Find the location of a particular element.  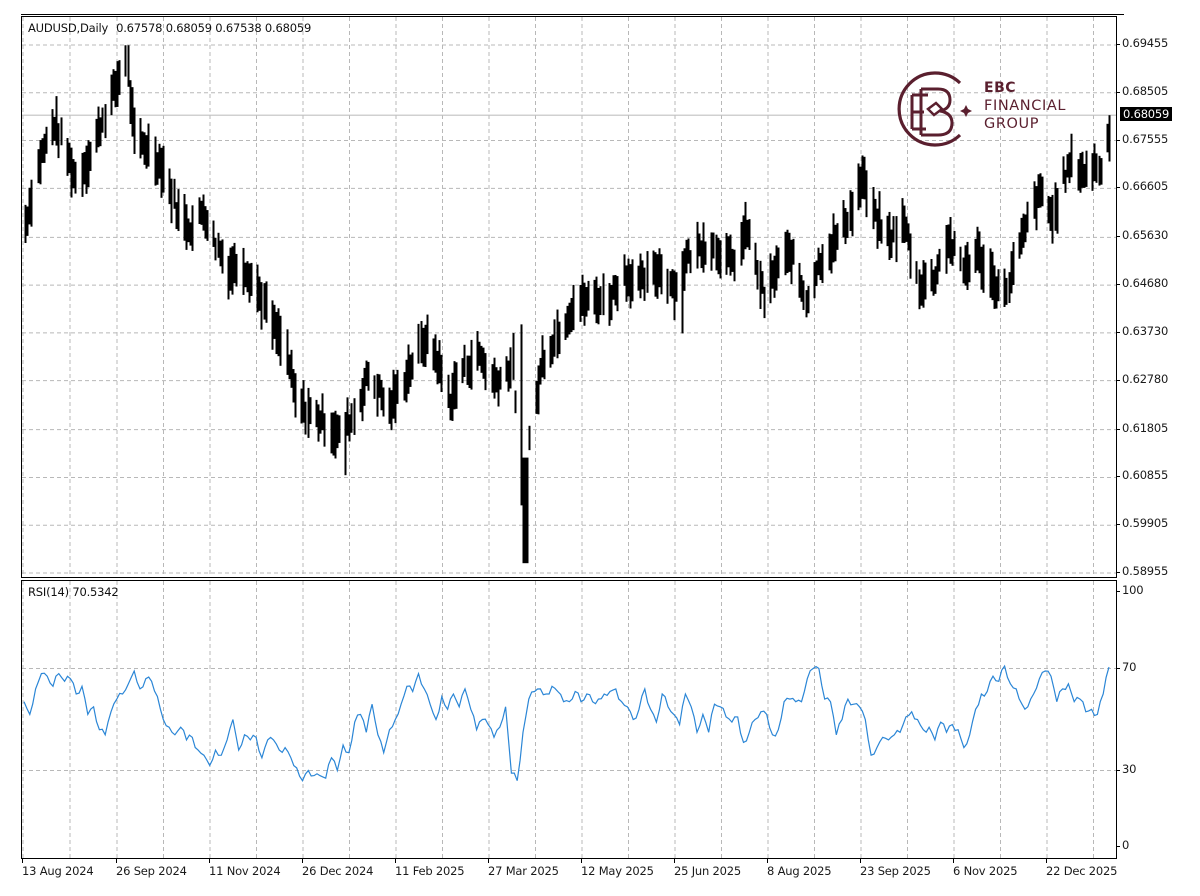

logo-text: EBC FINANCIAL GROUP is located at coordinates (1025, 106).